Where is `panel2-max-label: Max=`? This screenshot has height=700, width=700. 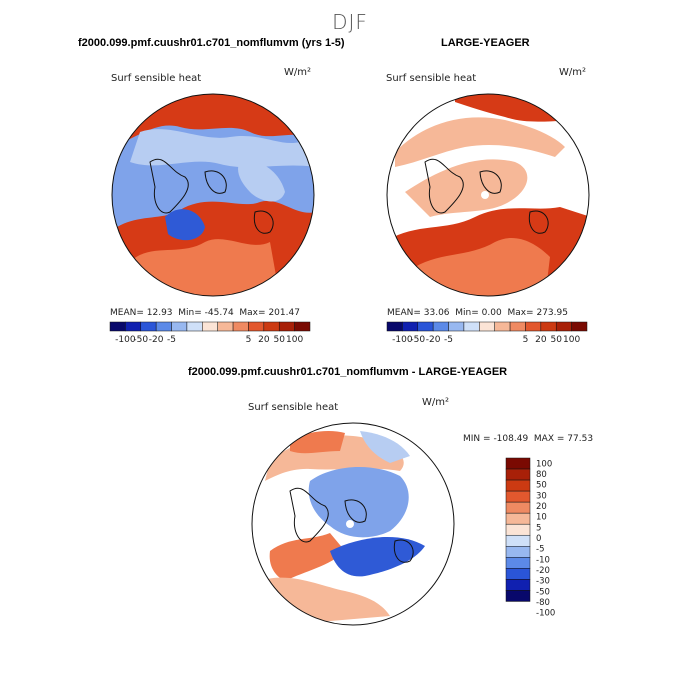
panel2-max-label: Max= is located at coordinates (520, 313).